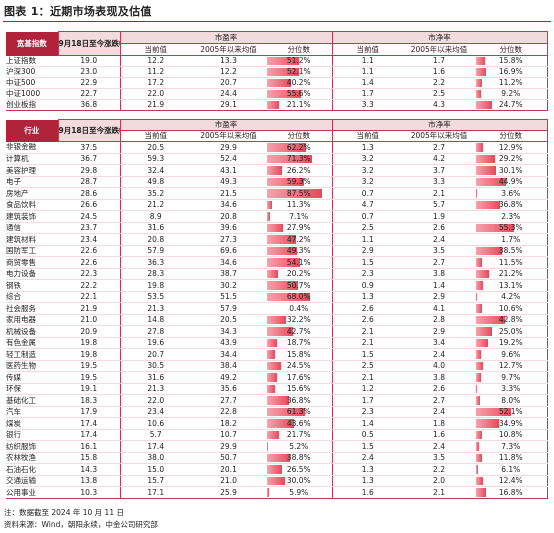  What do you see at coordinates (89, 193) in the screenshot?
I see `change-value: 28.6` at bounding box center [89, 193].